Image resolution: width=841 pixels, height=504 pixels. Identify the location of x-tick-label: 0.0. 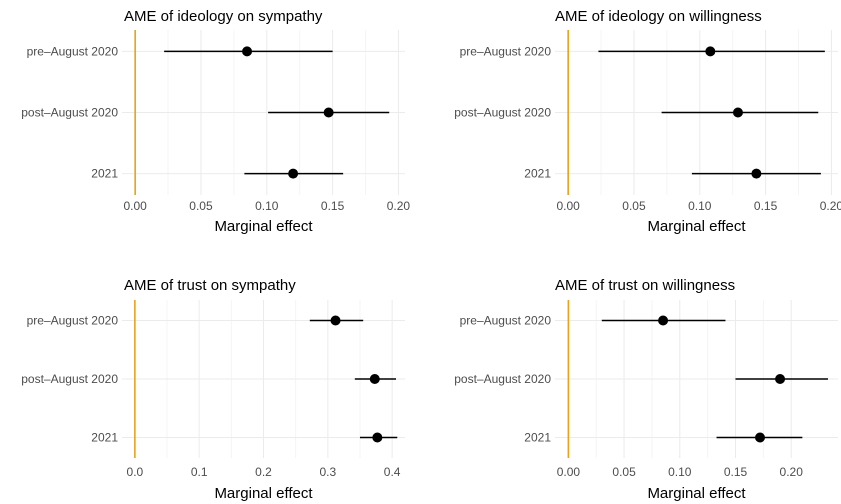
(135, 472).